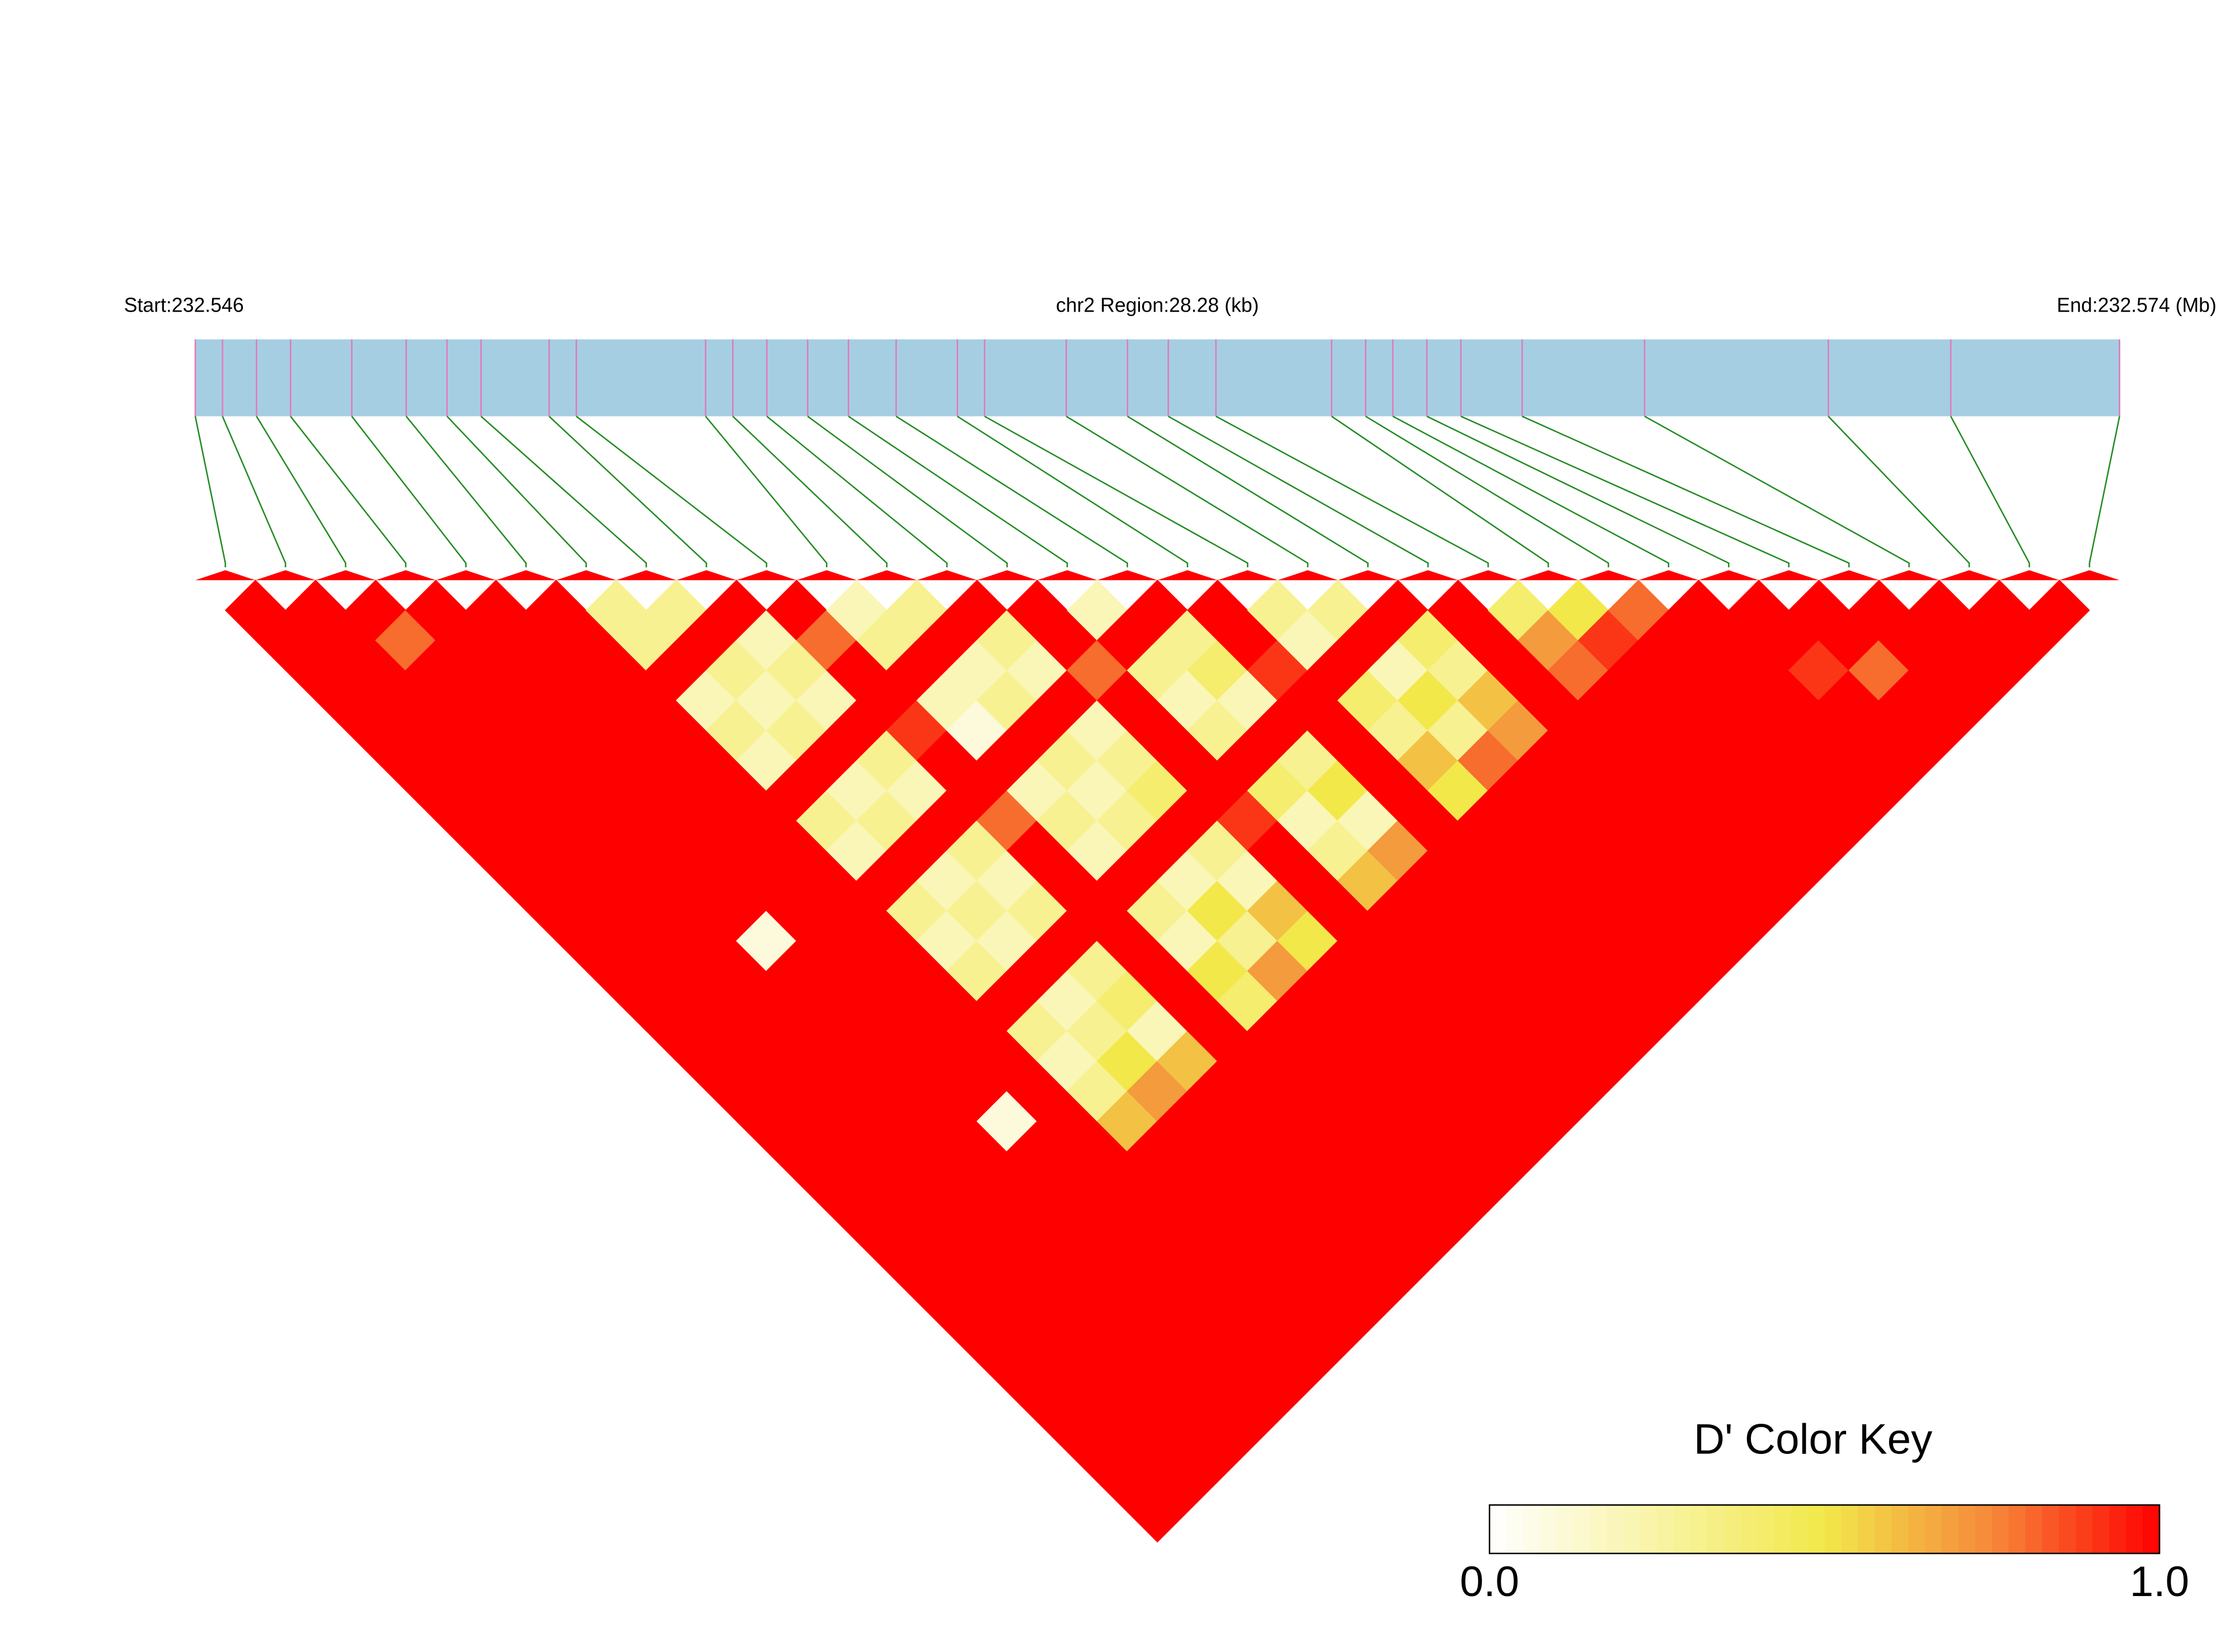  I want to click on region-bar, so click(1157, 378).